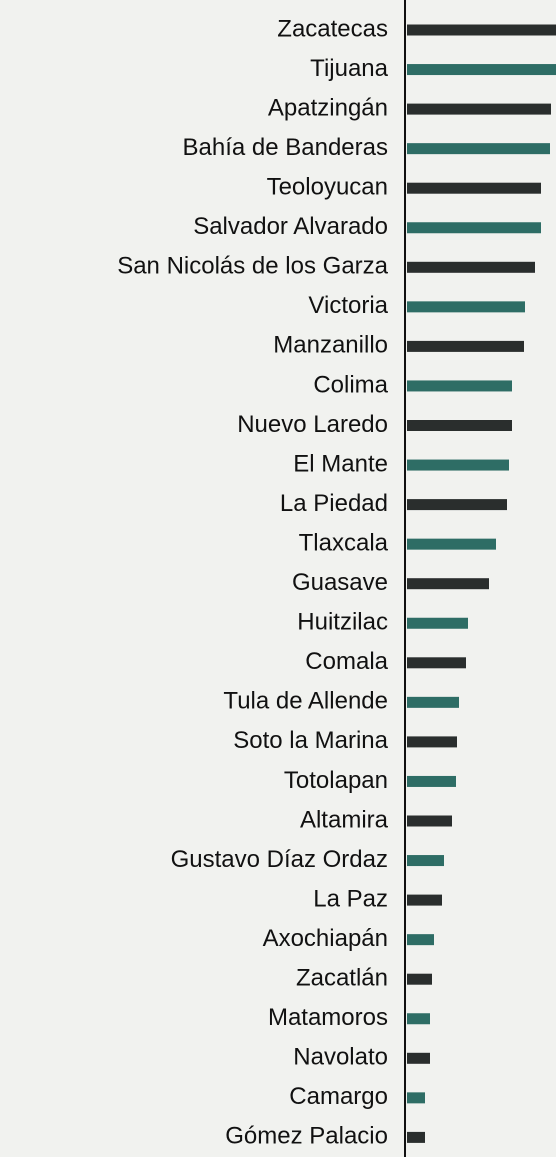  Describe the element at coordinates (279, 859) in the screenshot. I see `category-label: Gustavo Díaz Ordaz` at that location.